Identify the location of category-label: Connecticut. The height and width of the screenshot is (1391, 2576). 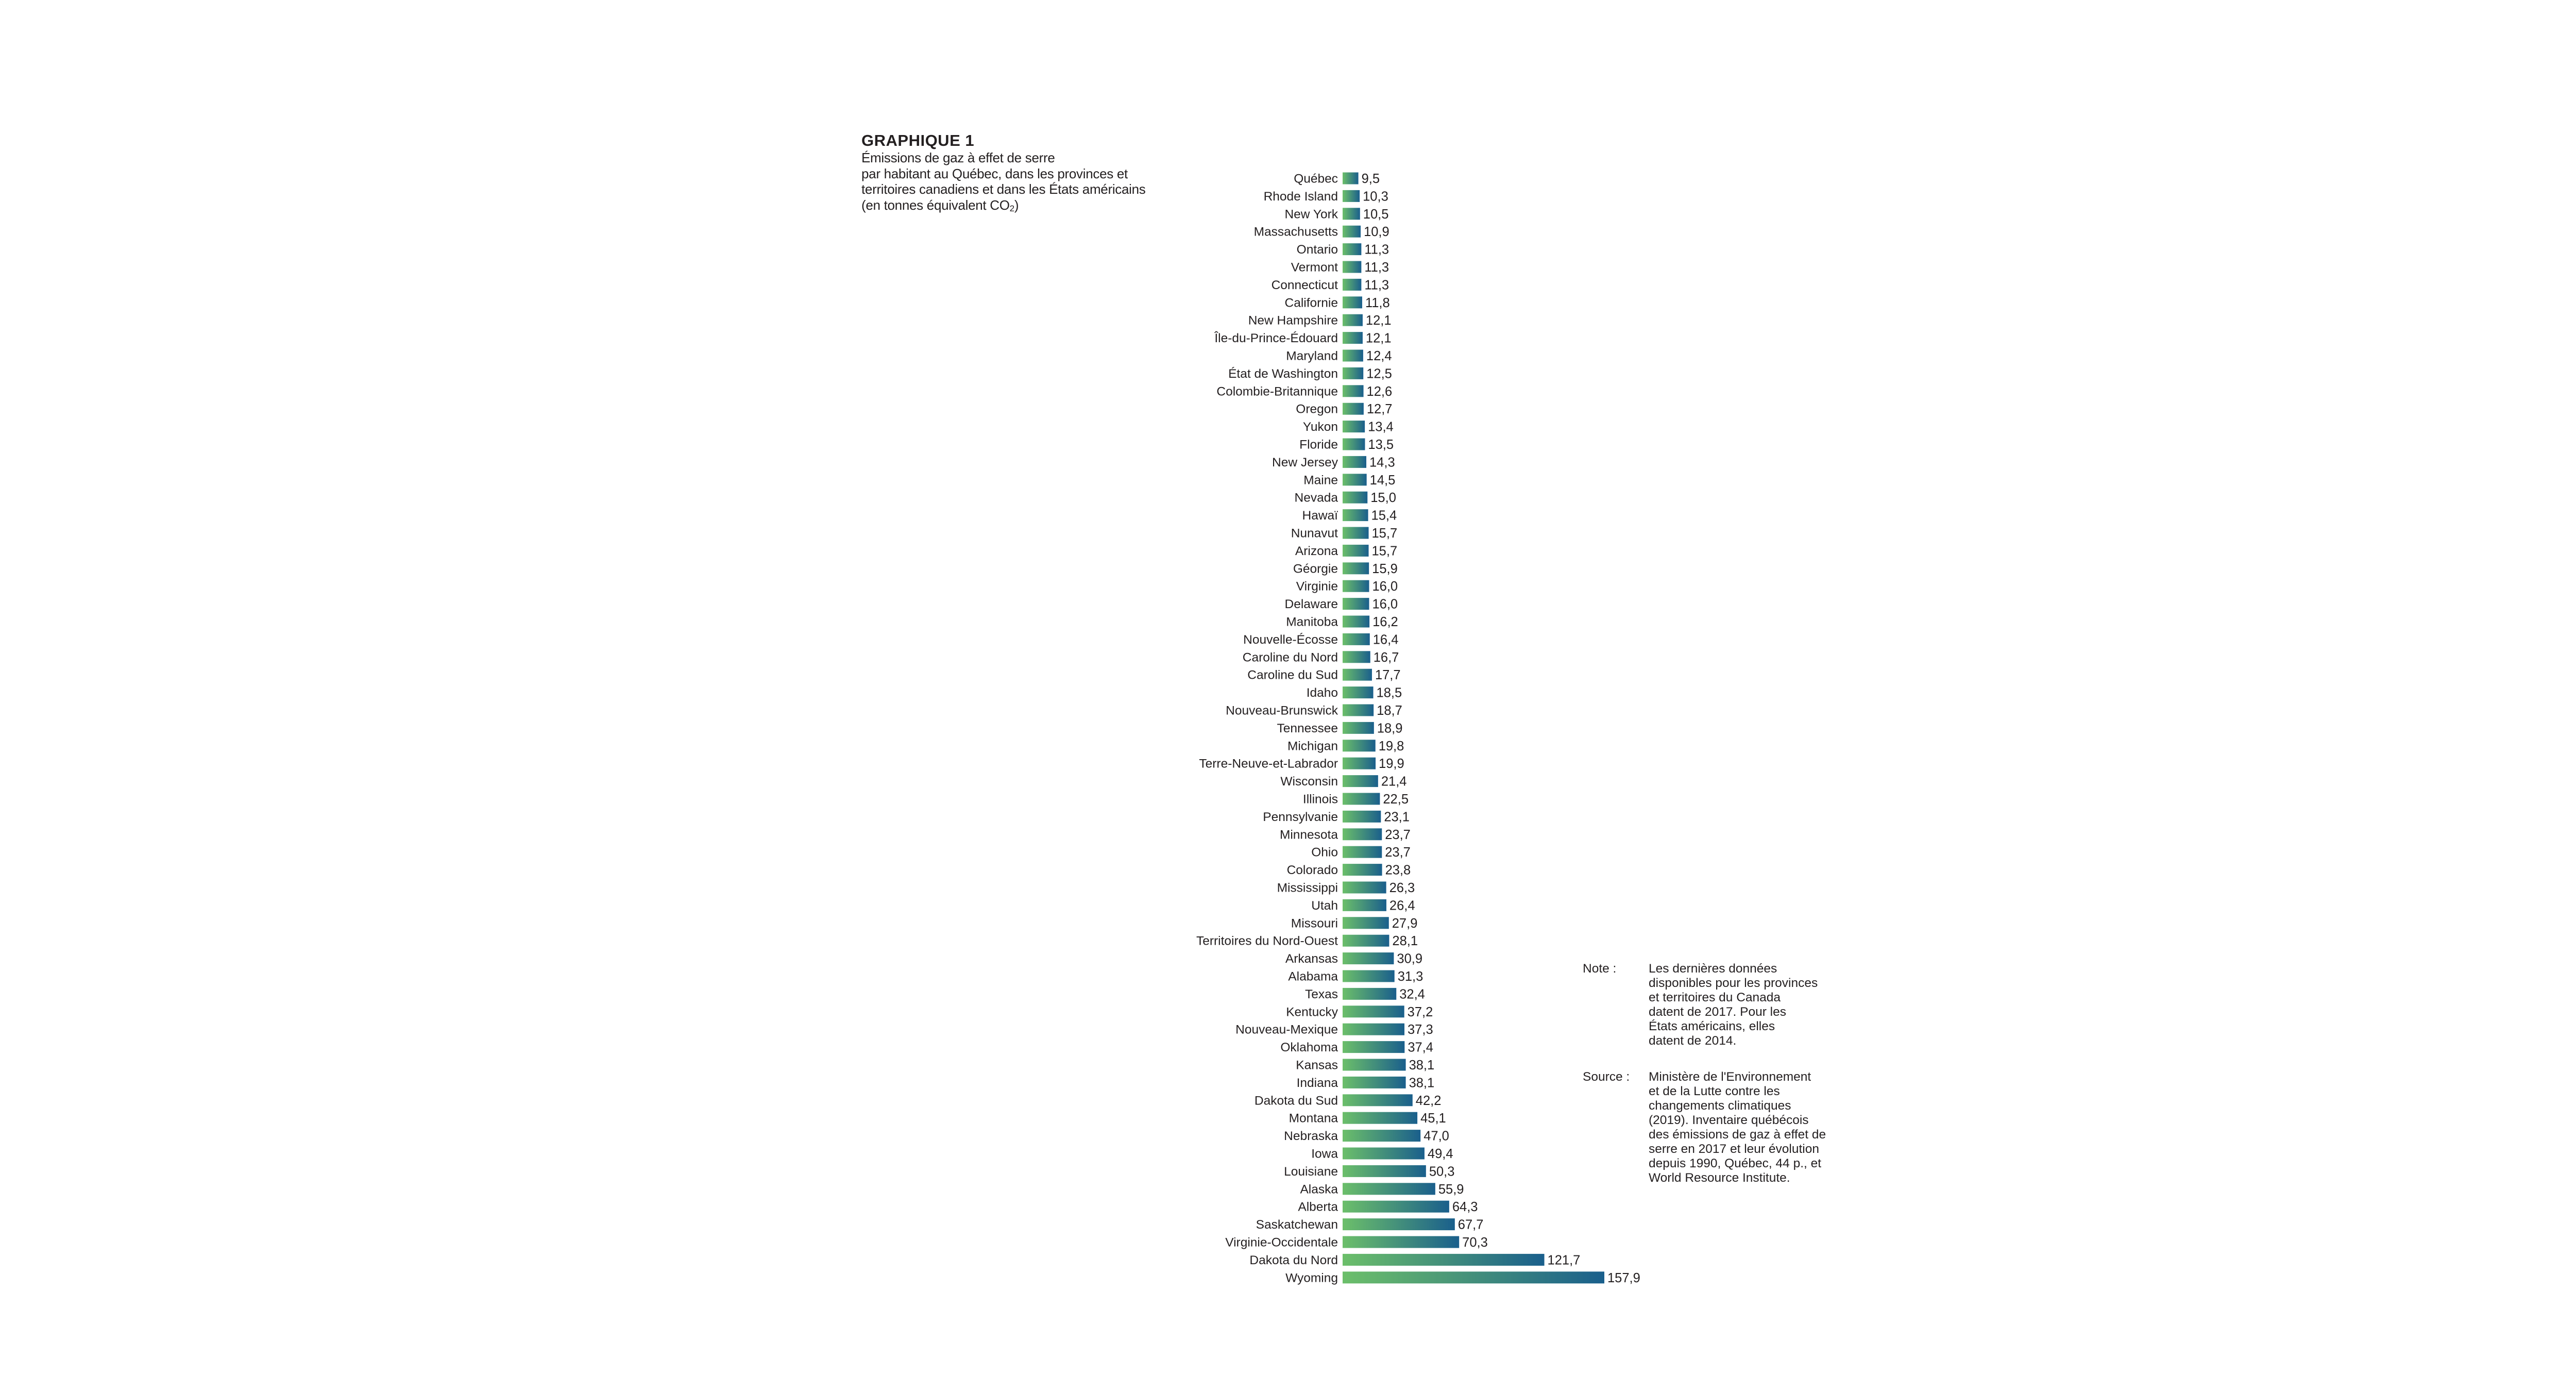
(1305, 285).